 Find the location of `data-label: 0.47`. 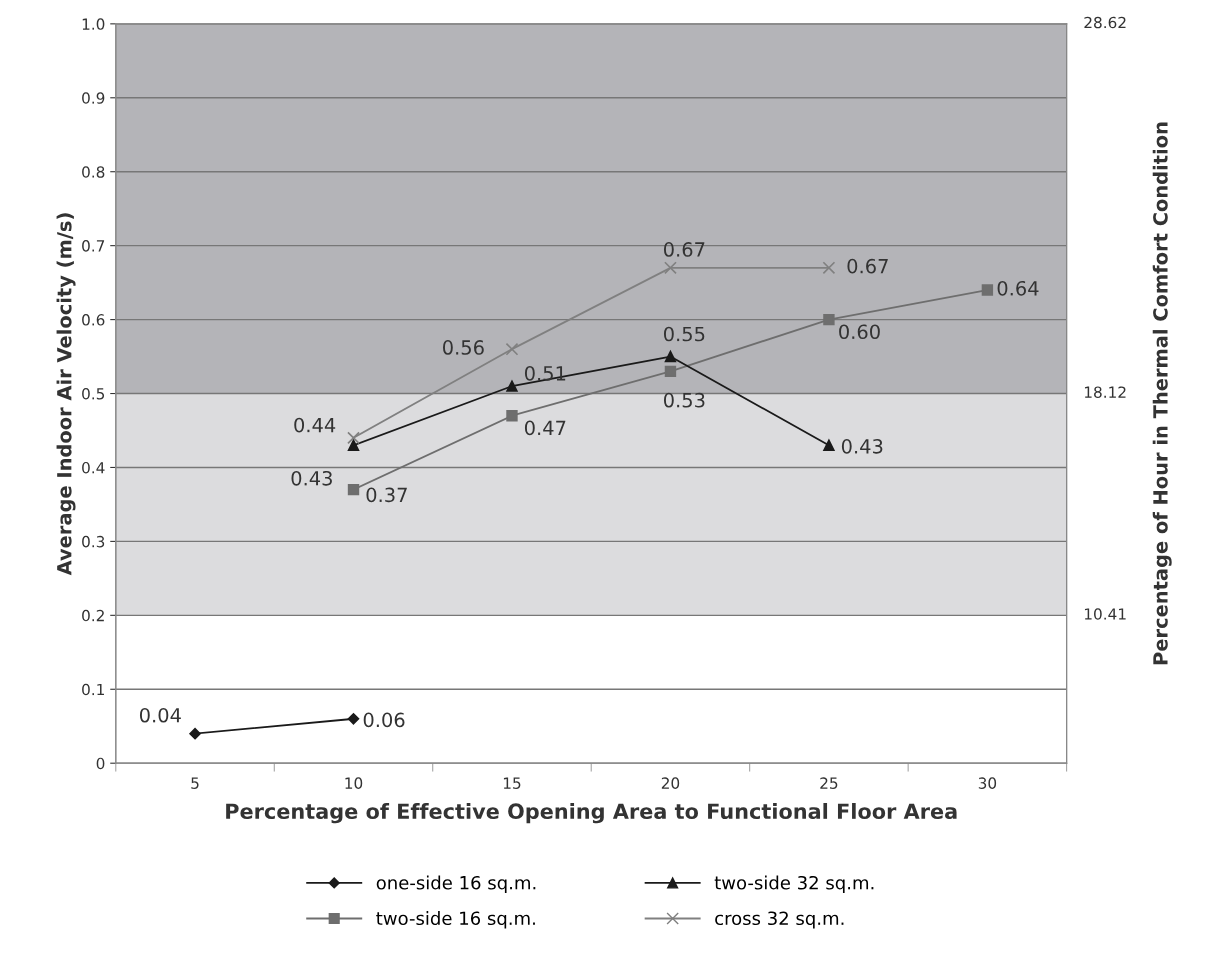

data-label: 0.47 is located at coordinates (545, 428).